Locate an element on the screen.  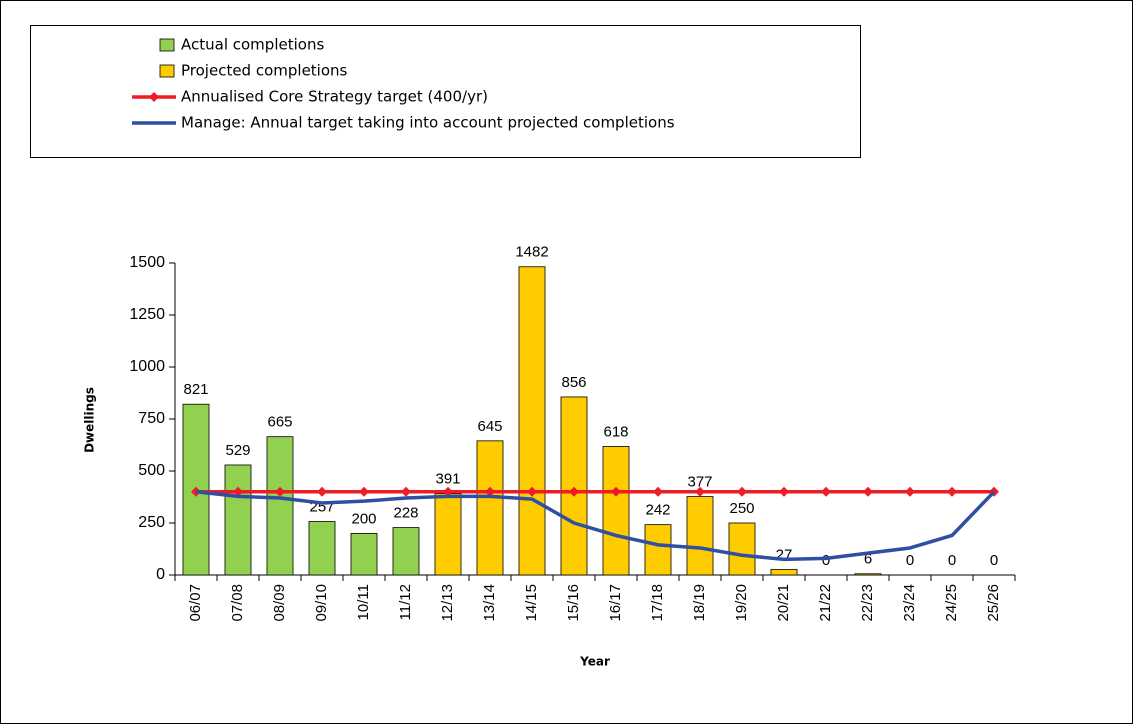
y-tick-label: 500 is located at coordinates (151, 470).